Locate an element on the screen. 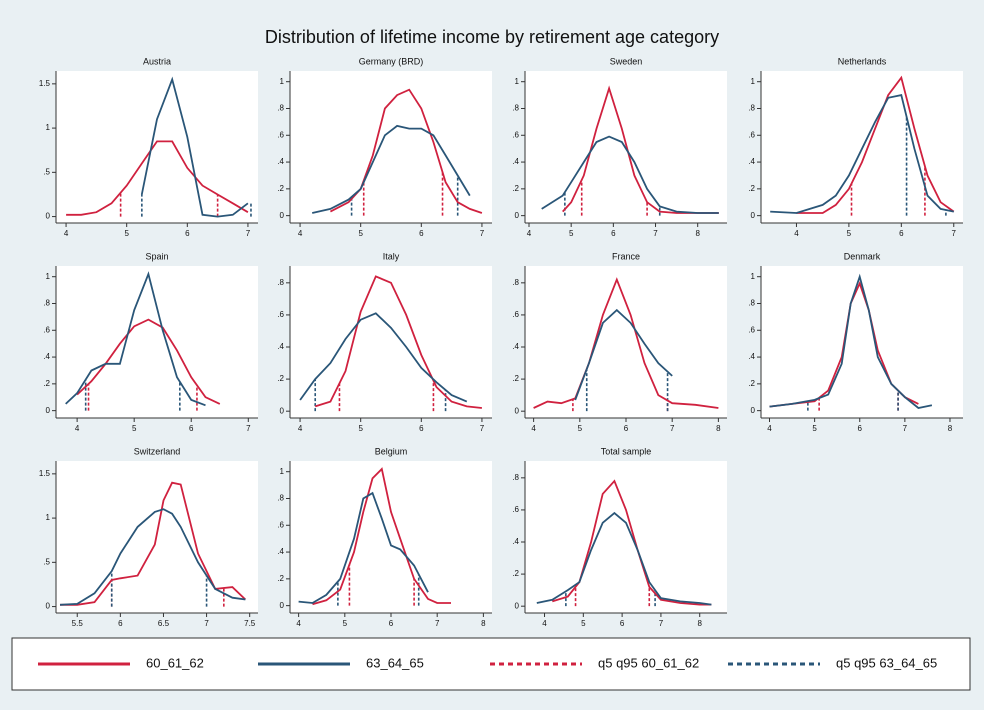 This screenshot has width=984, height=720. panel-title: Switzerland is located at coordinates (157, 451).